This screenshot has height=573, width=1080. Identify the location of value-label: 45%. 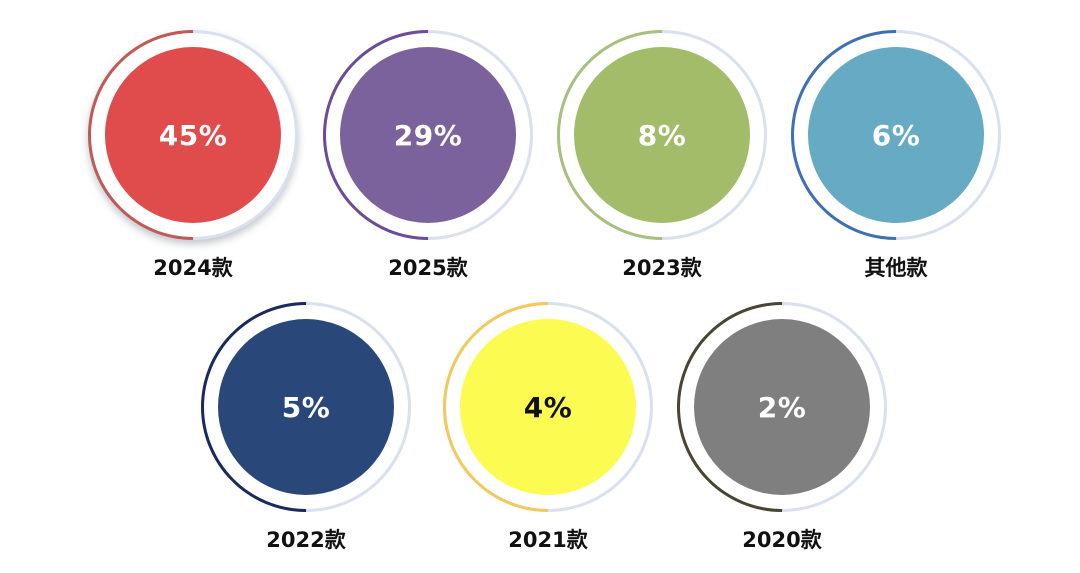
(193, 135).